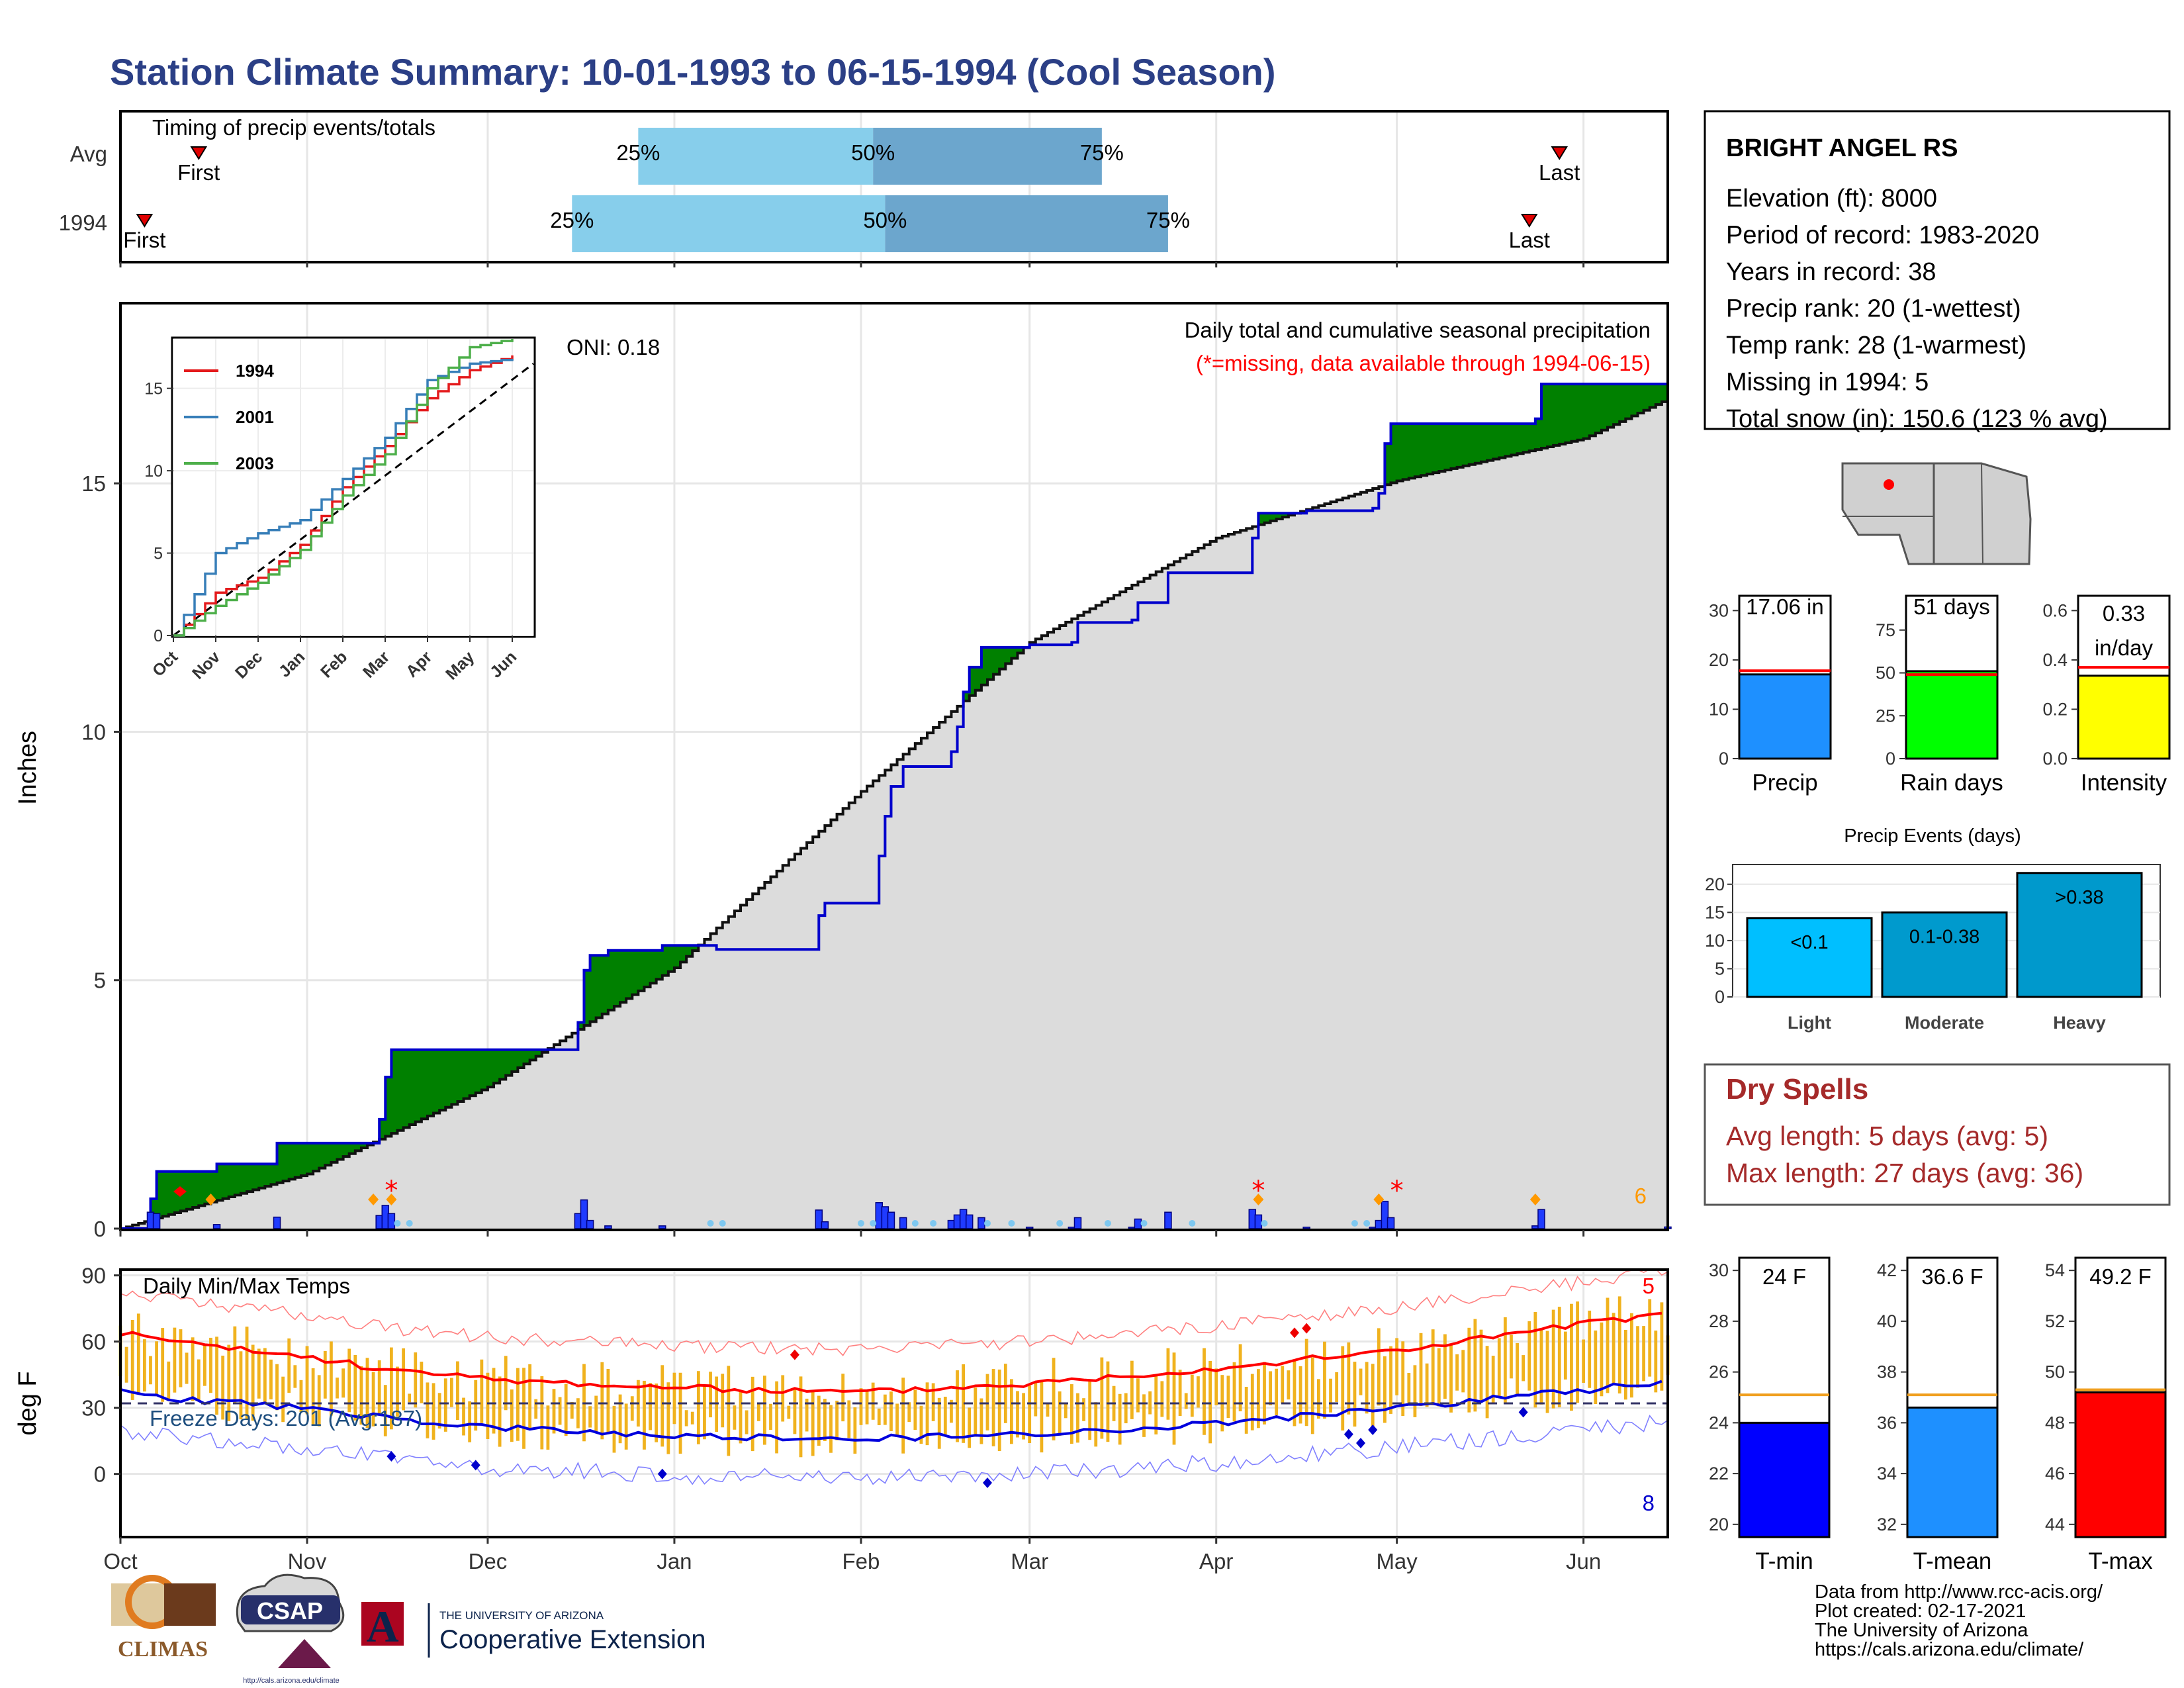 Image resolution: width=2184 pixels, height=1688 pixels. What do you see at coordinates (1720, 968) in the screenshot?
I see `events-ytick-label: 5` at bounding box center [1720, 968].